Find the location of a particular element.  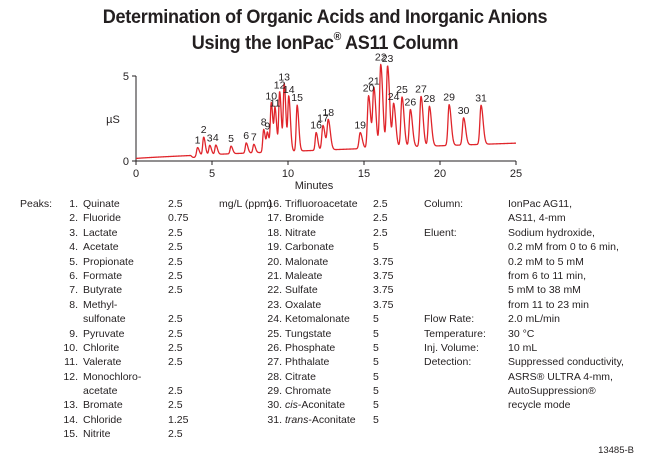

peak-label-1: 1 is located at coordinates (198, 141).